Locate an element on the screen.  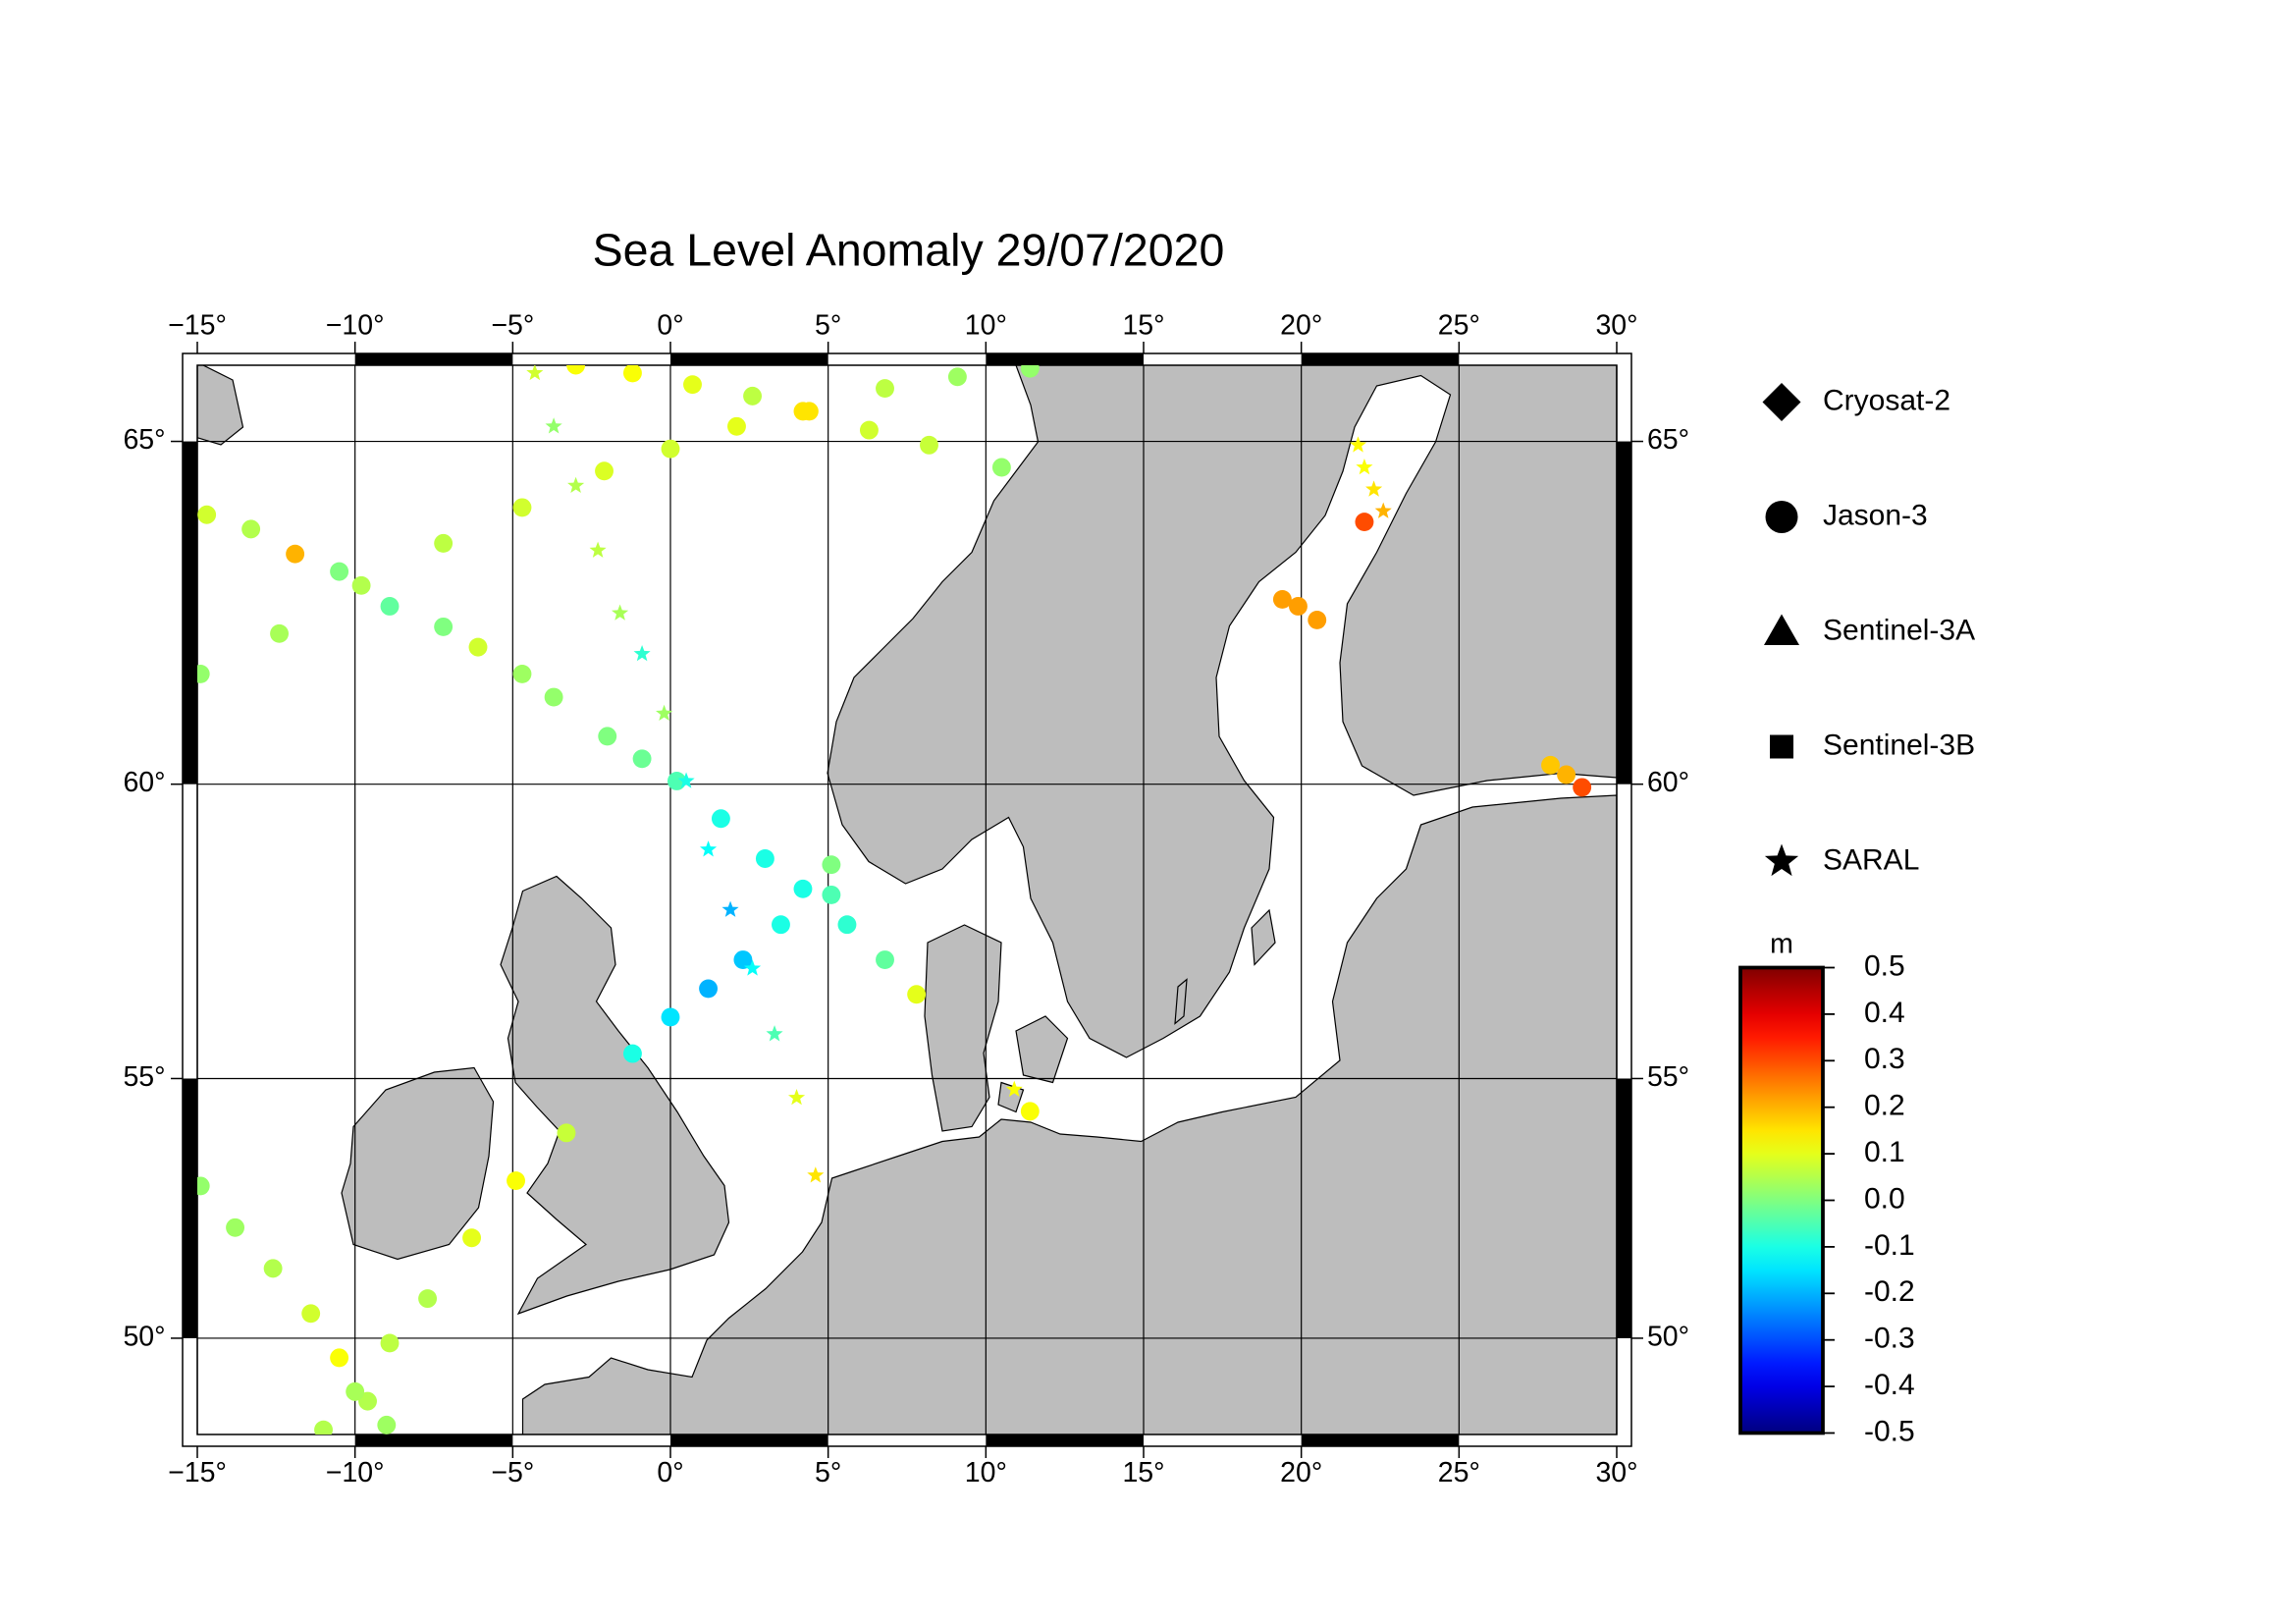
colorbar-tick-label: -0.1 is located at coordinates (1889, 1245).